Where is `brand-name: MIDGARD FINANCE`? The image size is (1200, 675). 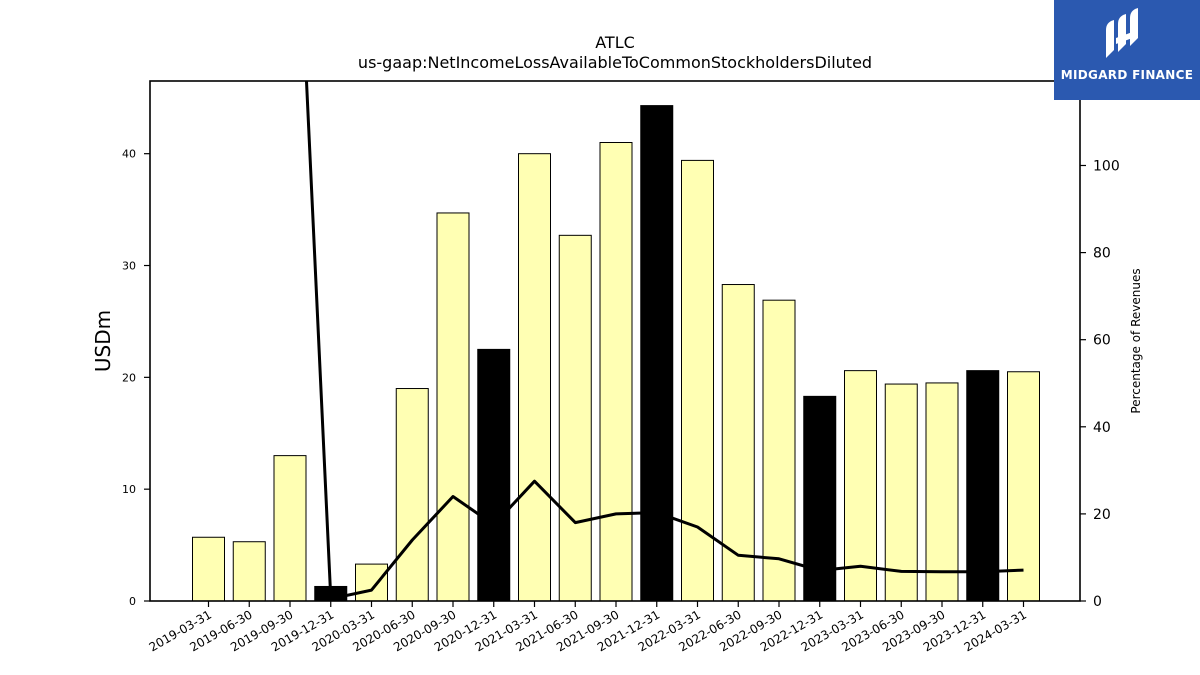
brand-name: MIDGARD FINANCE is located at coordinates (1127, 75).